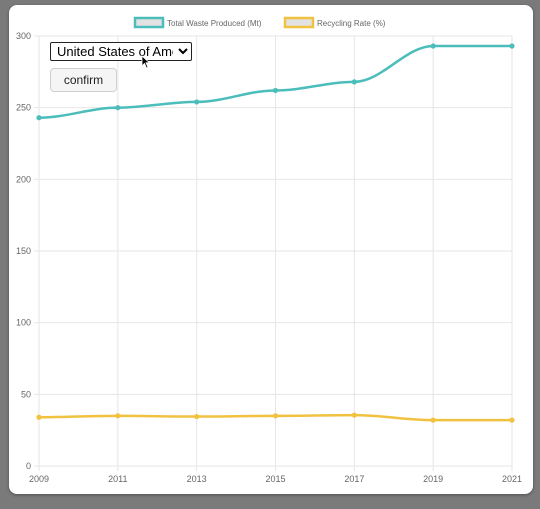  I want to click on y-tick-label: 100, so click(23, 323).